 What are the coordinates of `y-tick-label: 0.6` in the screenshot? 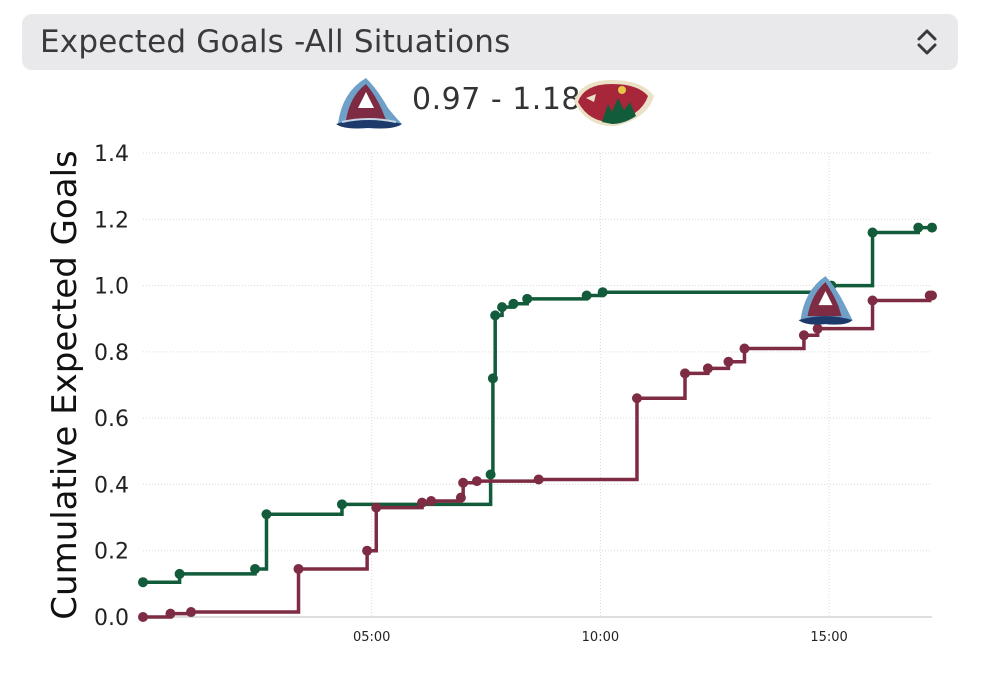 It's located at (111, 419).